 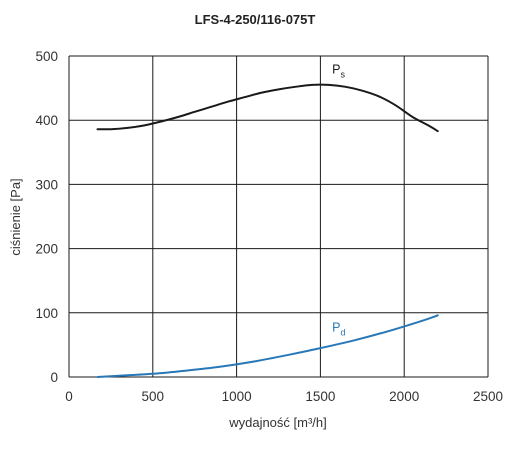 I want to click on x-tick-label: 500, so click(x=153, y=396).